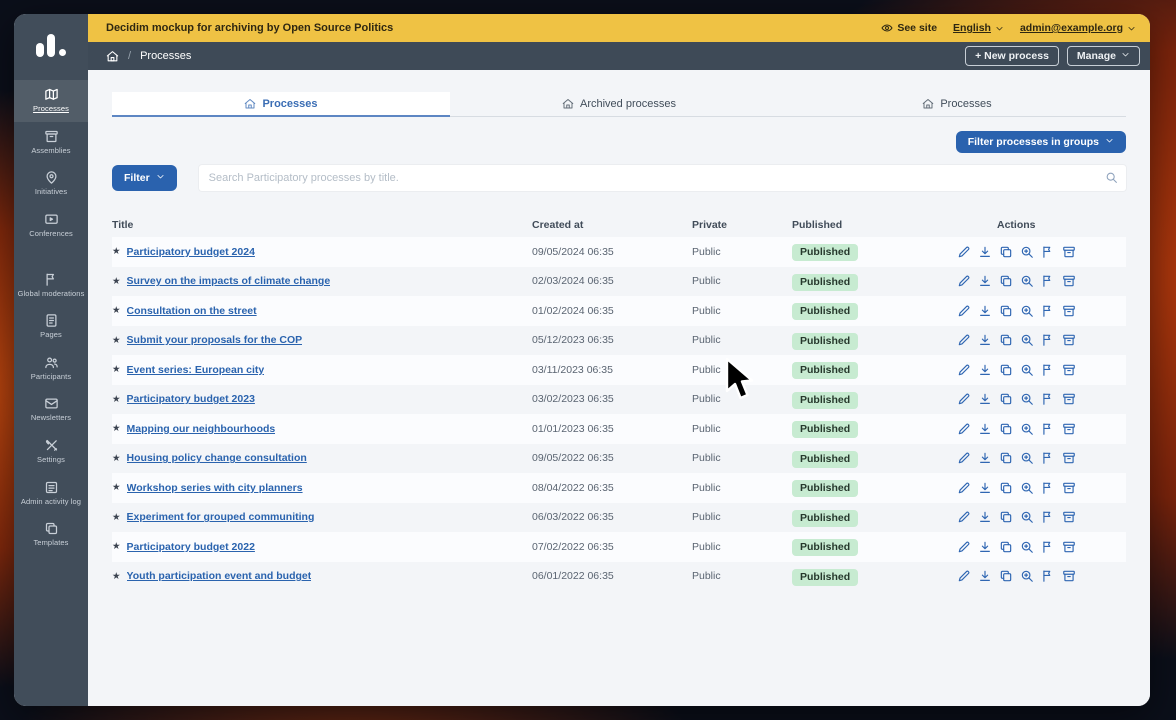 The width and height of the screenshot is (1176, 720). What do you see at coordinates (191, 310) in the screenshot?
I see `process-title-link: Consultation on the street` at bounding box center [191, 310].